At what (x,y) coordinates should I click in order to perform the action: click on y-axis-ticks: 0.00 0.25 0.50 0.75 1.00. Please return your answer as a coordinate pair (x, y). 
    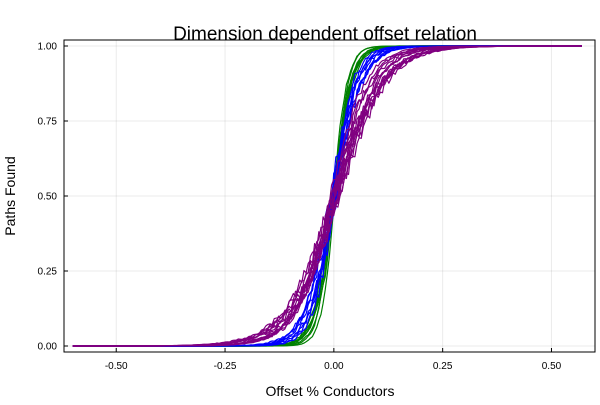
    Looking at the image, I should click on (53, 197).